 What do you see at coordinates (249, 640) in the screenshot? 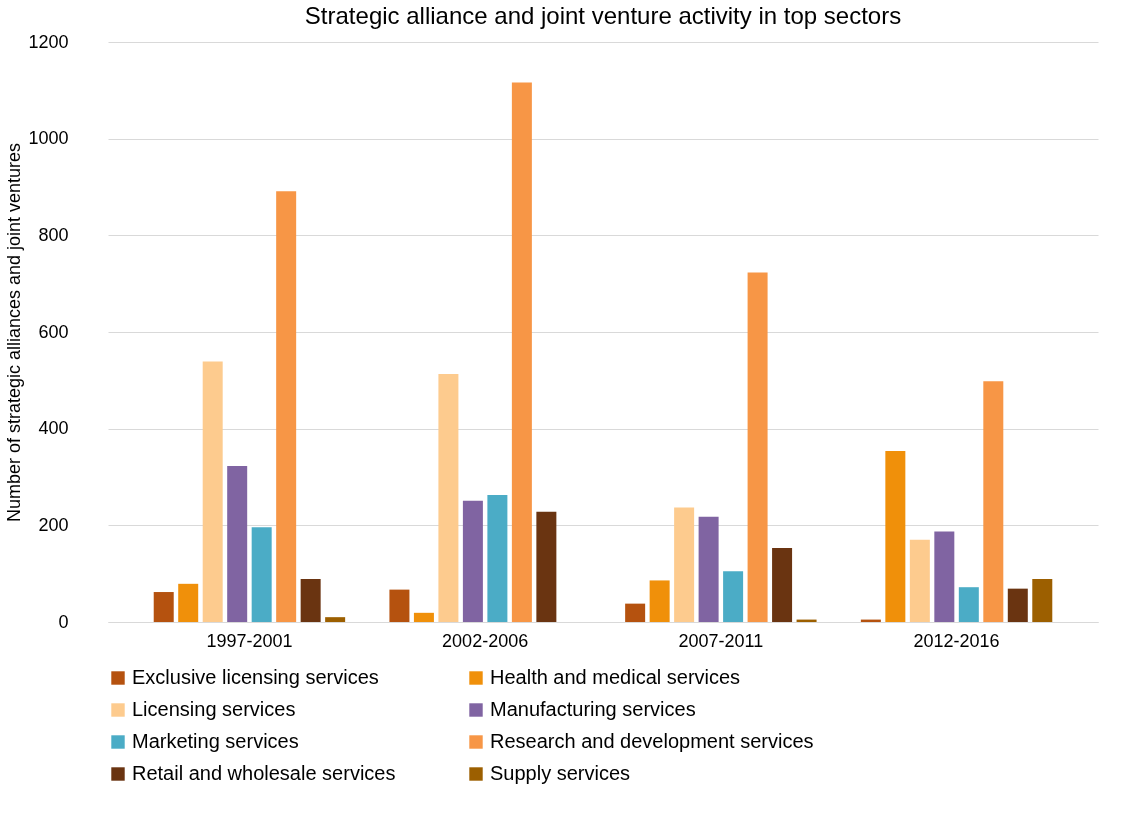
I see `x-tick-label: 1997-2001` at bounding box center [249, 640].